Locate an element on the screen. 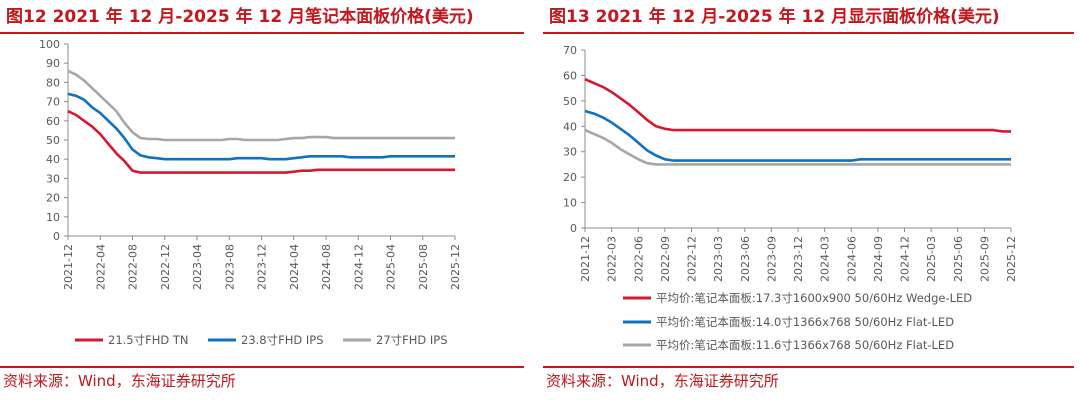  y-tick-label: 80 is located at coordinates (53, 82).